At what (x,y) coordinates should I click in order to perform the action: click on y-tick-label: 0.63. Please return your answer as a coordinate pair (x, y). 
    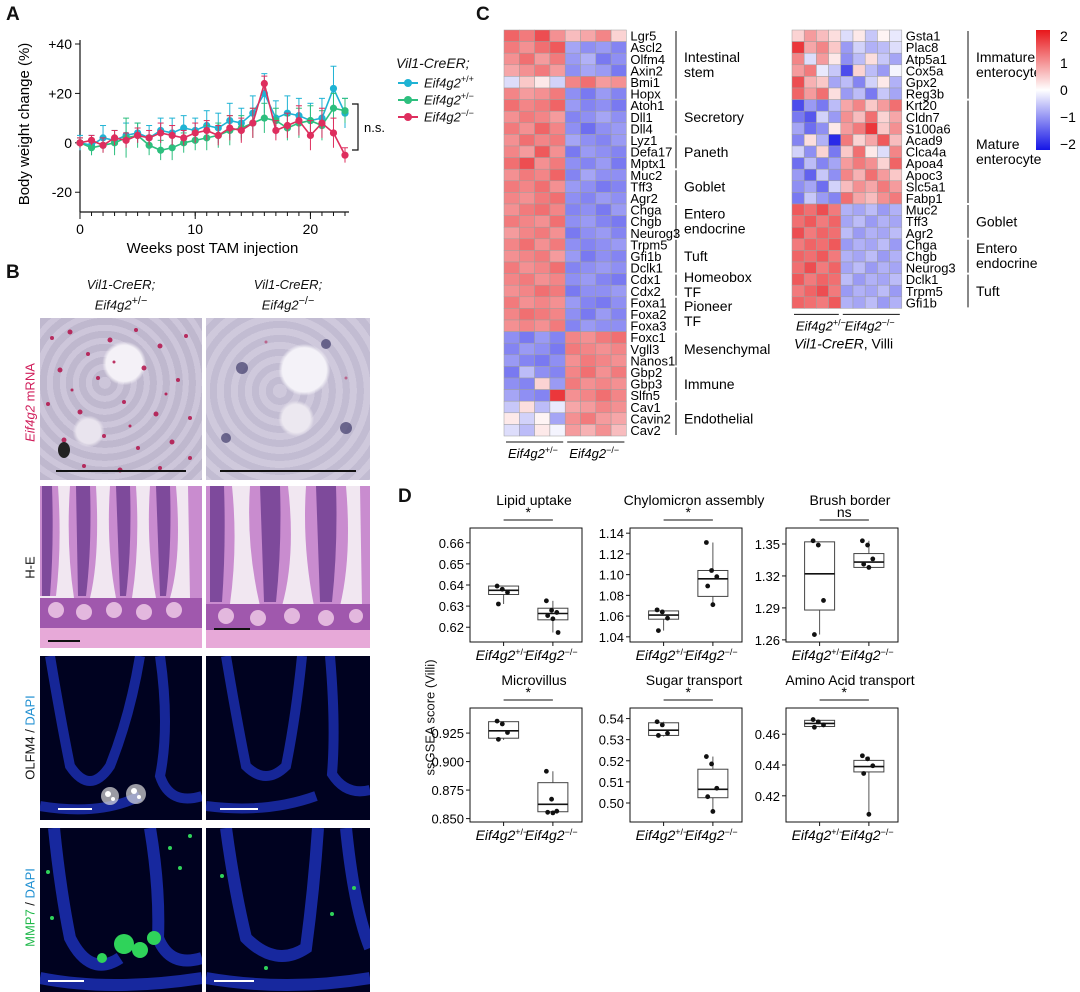
    Looking at the image, I should click on (451, 606).